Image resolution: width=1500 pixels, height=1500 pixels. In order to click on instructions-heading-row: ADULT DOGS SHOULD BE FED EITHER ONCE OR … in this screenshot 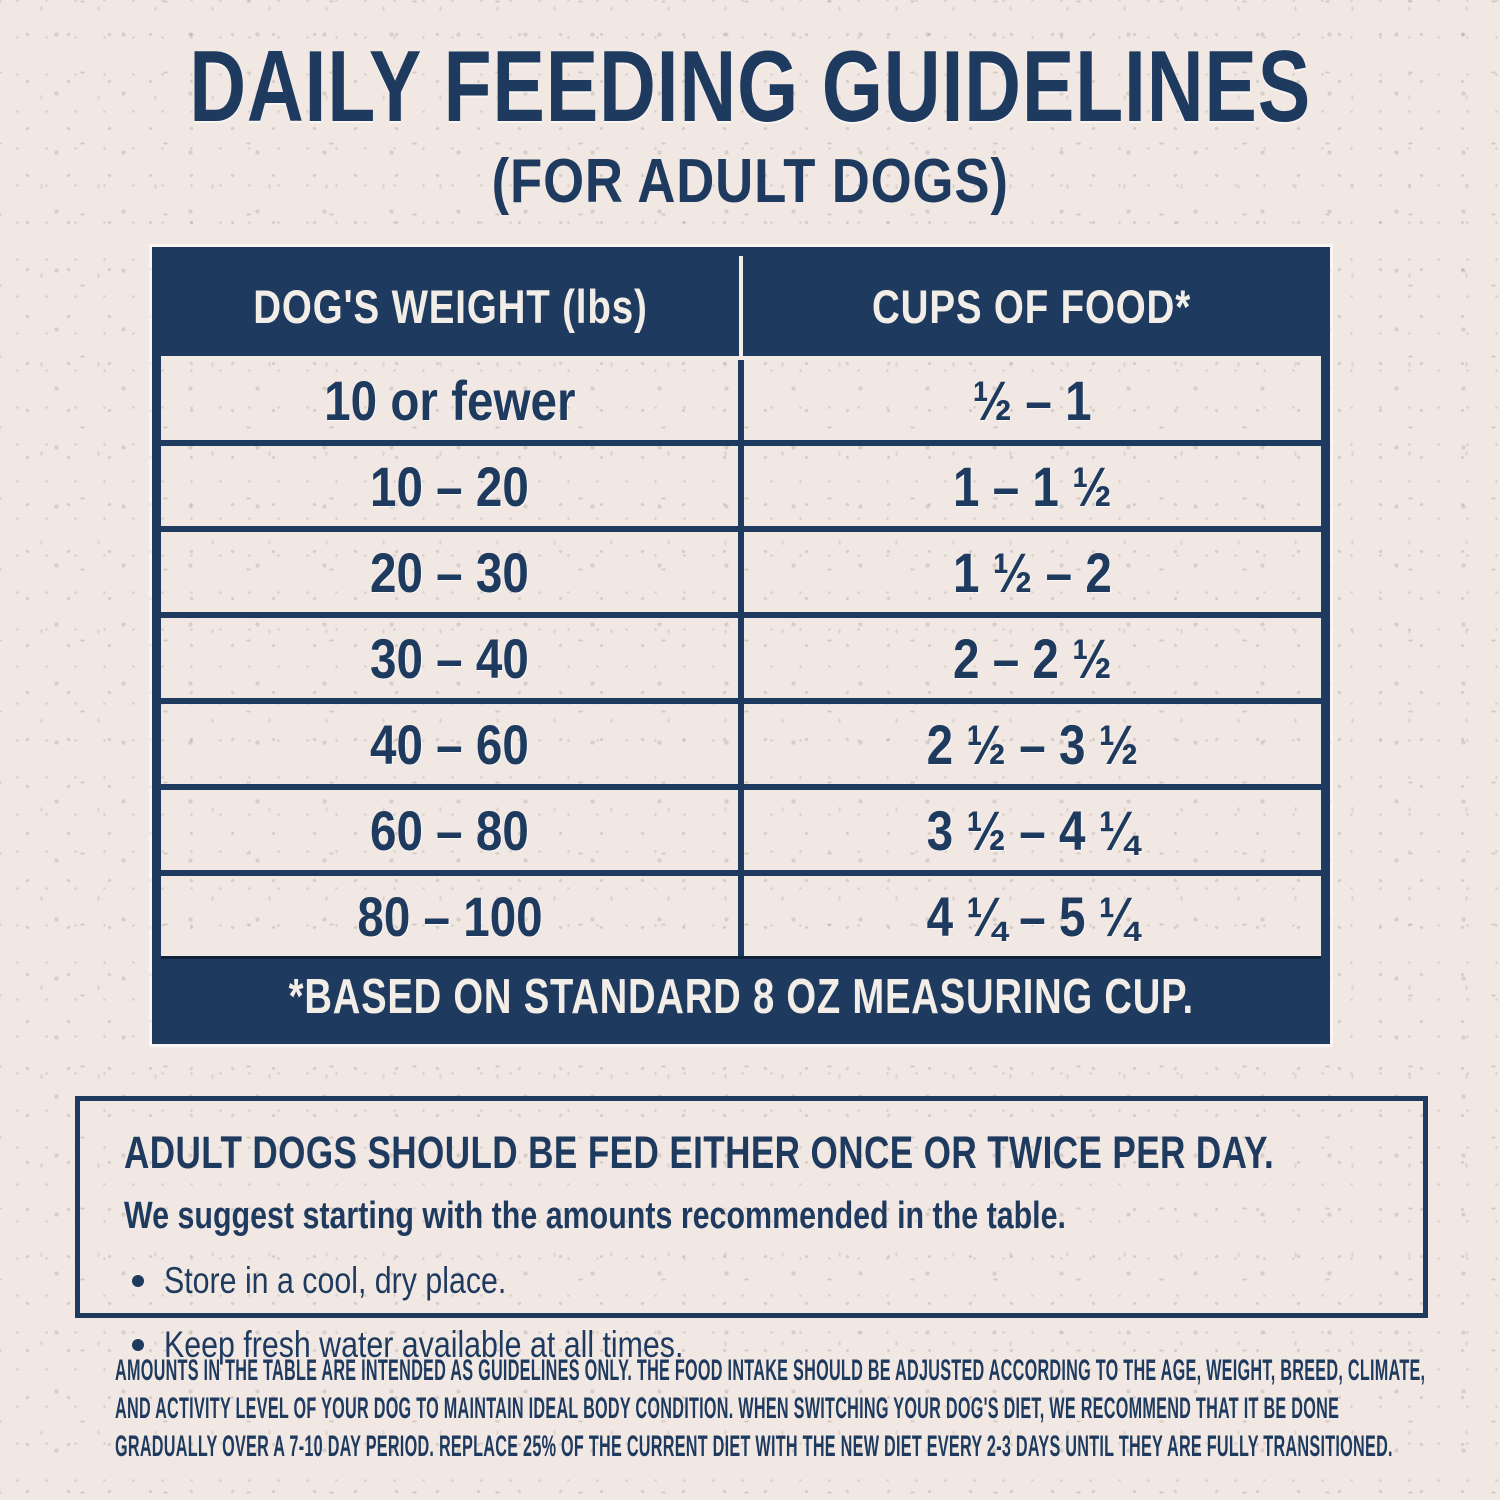, I will do `click(751, 1153)`.